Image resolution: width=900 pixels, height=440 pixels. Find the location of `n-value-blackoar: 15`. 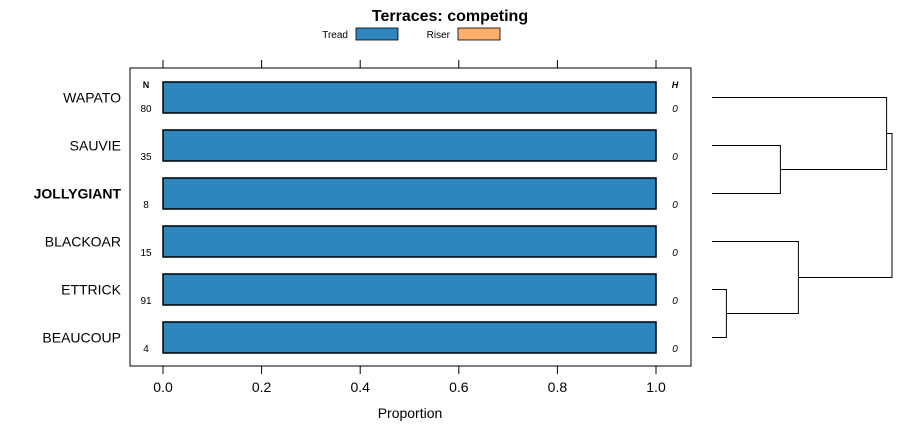

n-value-blackoar: 15 is located at coordinates (146, 253).